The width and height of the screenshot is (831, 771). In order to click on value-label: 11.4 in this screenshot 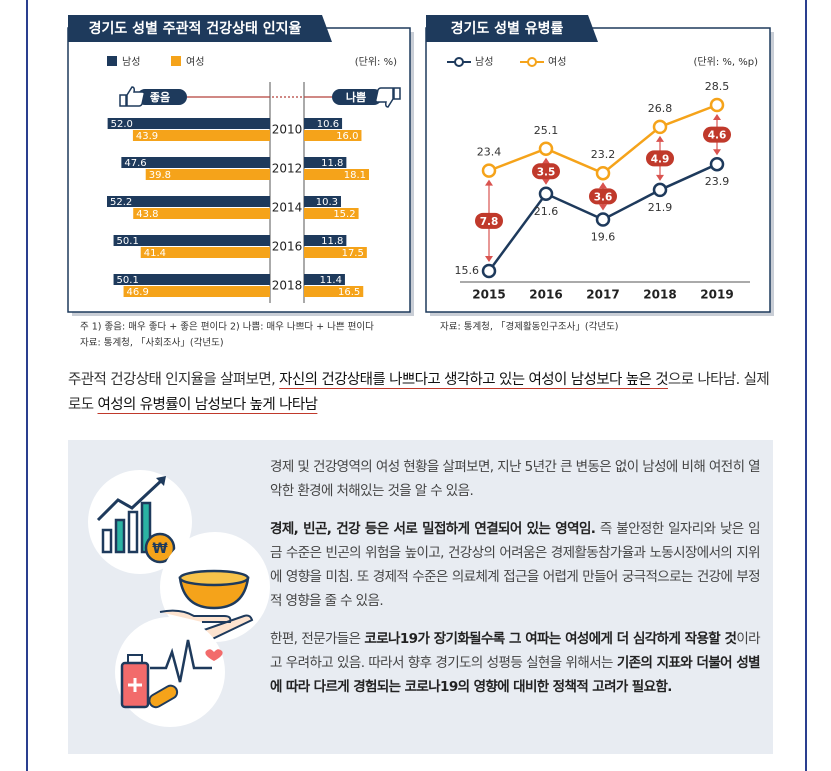, I will do `click(331, 280)`.